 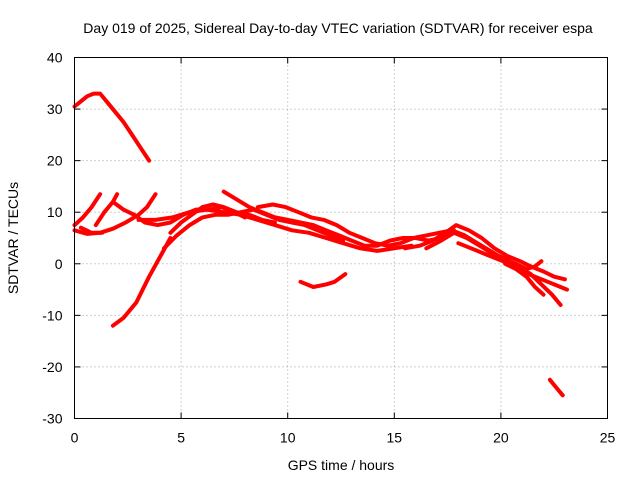 I want to click on x-tick-label: 10, so click(x=288, y=438).